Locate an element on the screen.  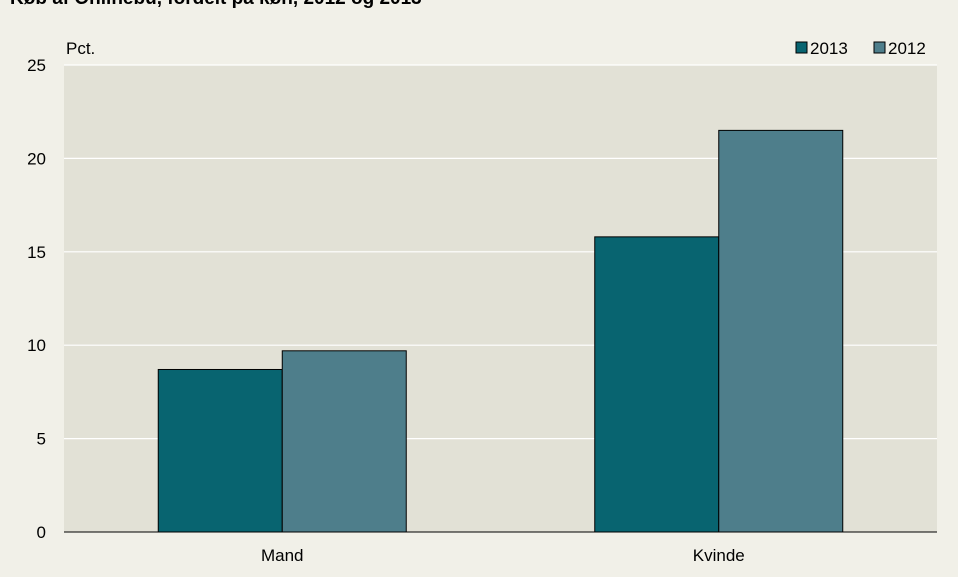
bar-2012-Mand is located at coordinates (344, 441).